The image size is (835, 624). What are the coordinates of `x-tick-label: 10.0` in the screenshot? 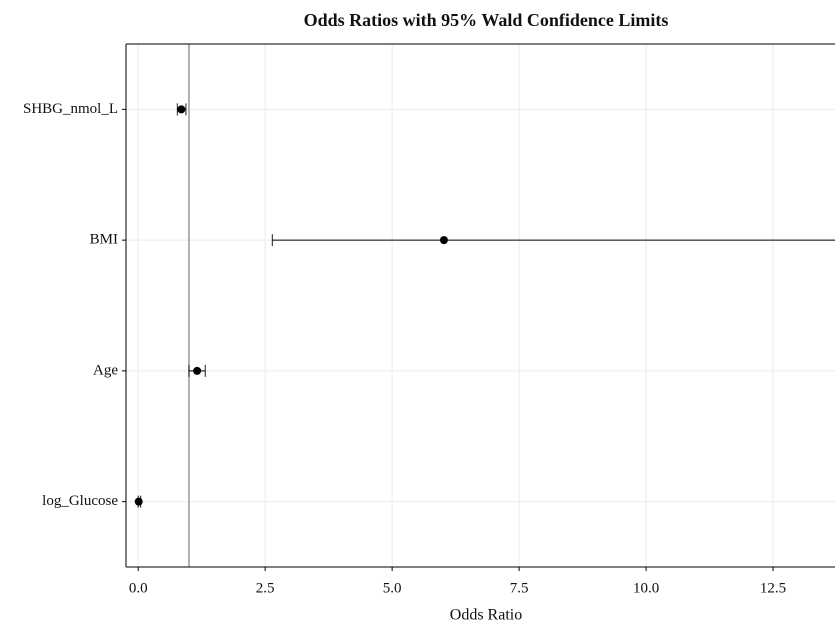 It's located at (646, 588).